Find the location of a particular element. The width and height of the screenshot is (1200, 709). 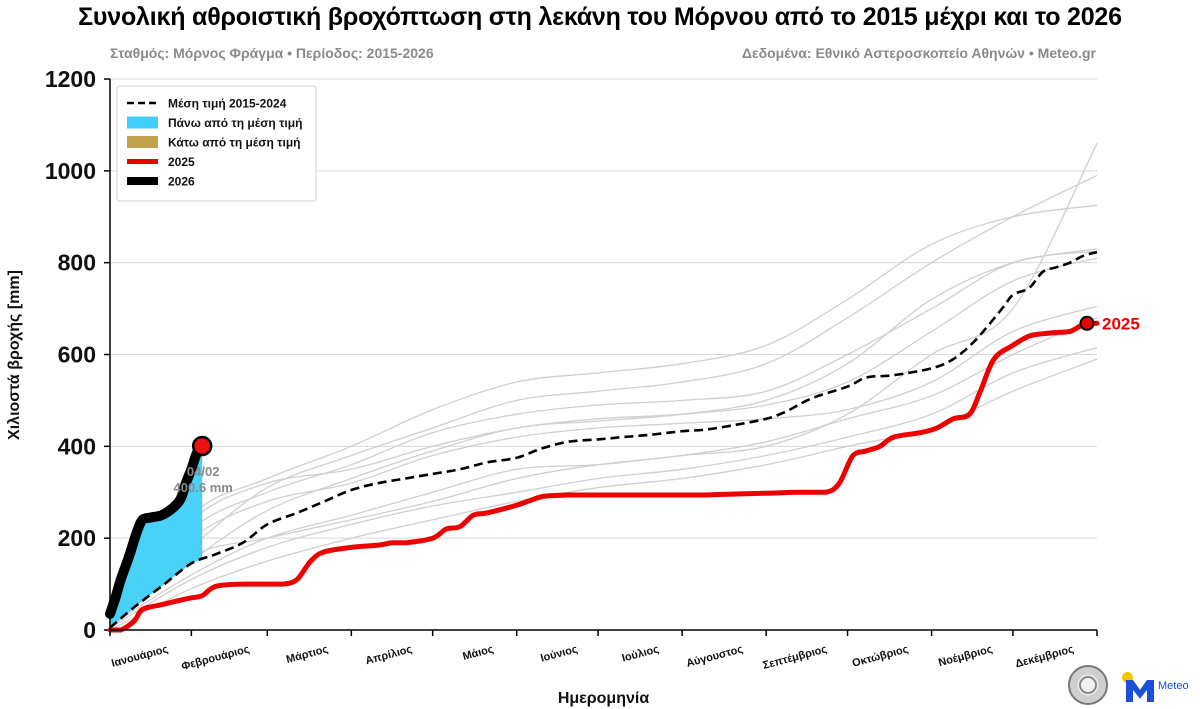

x-tick-label: Μάρτιος is located at coordinates (307, 654).